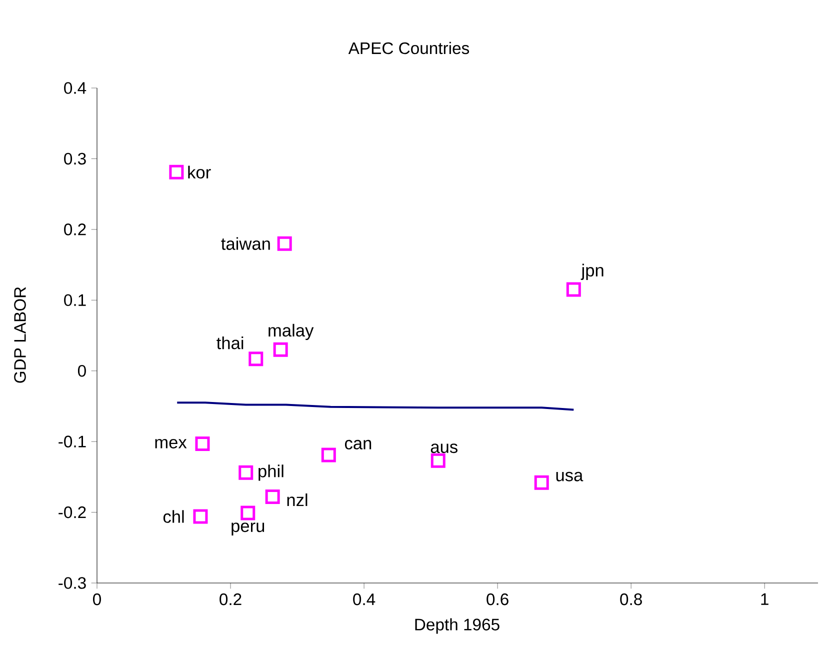 This screenshot has height=669, width=819. Describe the element at coordinates (20, 335) in the screenshot. I see `y-axis-title: GDP LABOR` at that location.